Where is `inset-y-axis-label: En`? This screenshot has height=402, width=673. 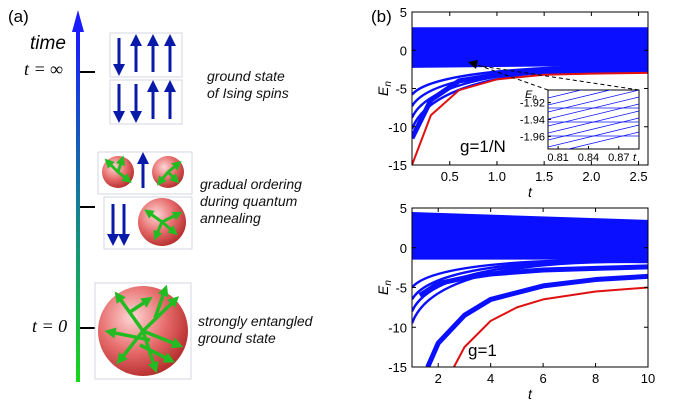
inset-y-axis-label: En is located at coordinates (531, 95).